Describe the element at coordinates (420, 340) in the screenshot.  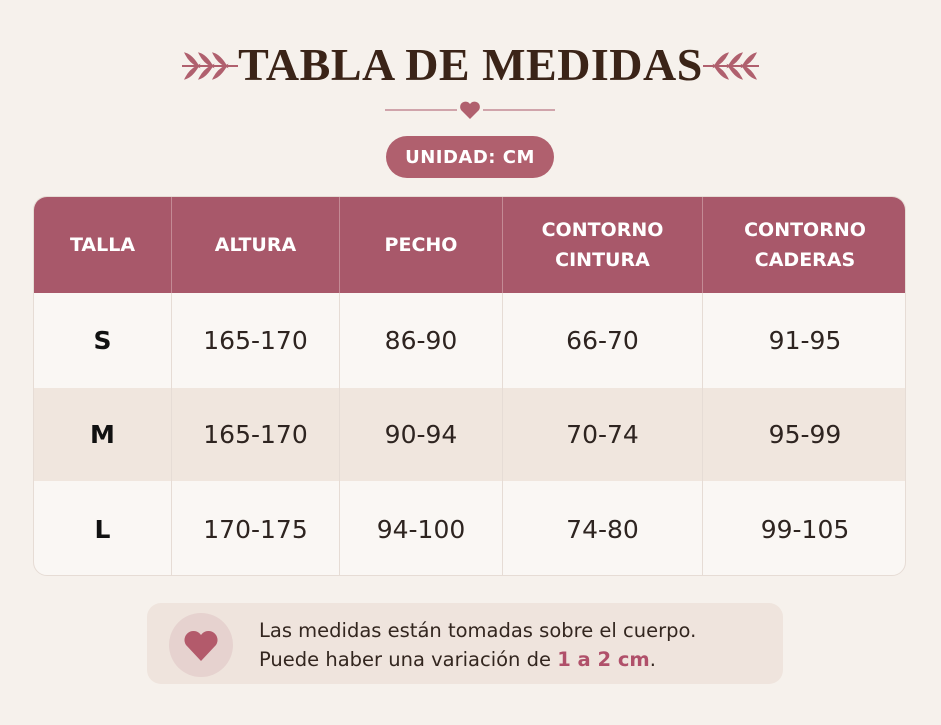
I see `cell-value: 86-90` at that location.